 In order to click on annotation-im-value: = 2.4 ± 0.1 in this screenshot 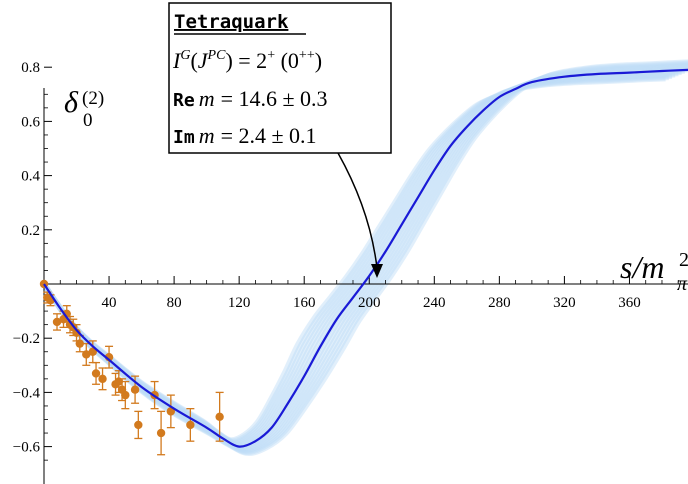, I will do `click(269, 135)`.